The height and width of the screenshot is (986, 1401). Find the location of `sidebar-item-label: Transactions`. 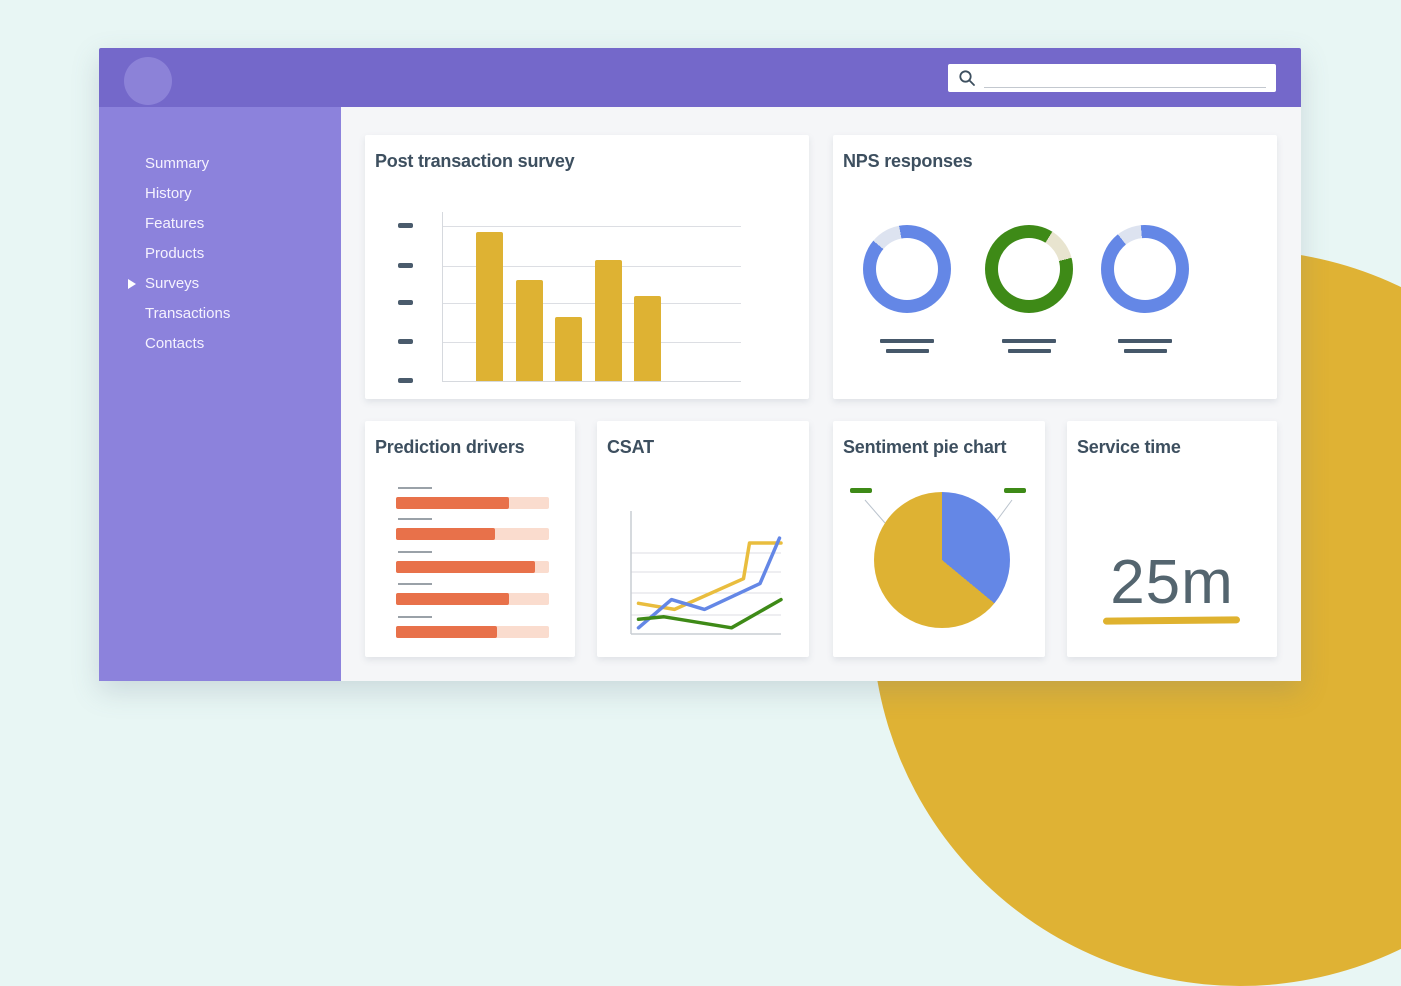

sidebar-item-label: Transactions is located at coordinates (188, 313).